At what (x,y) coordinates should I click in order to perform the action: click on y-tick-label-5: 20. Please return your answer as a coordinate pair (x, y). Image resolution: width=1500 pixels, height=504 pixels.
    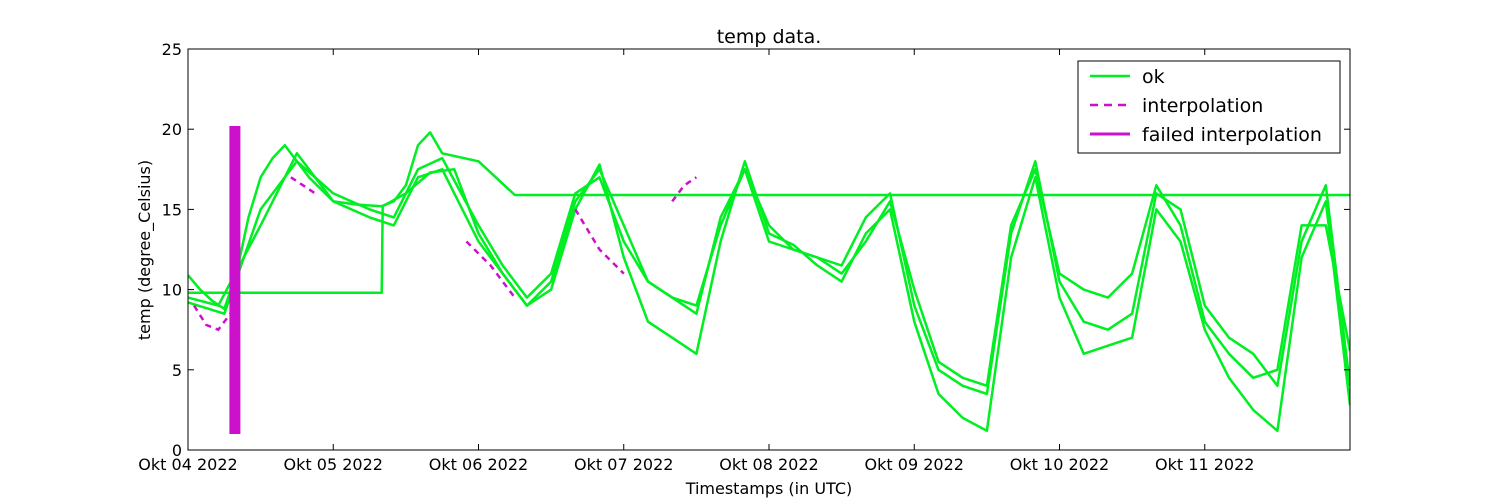
    Looking at the image, I should click on (172, 129).